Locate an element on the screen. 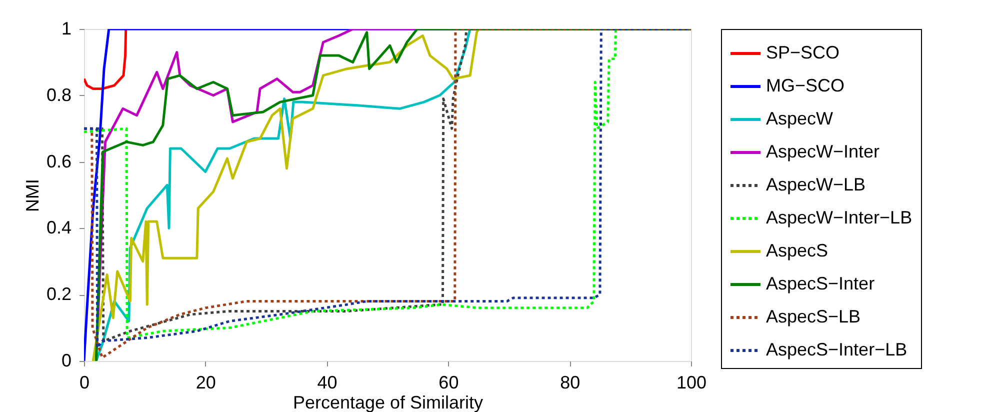 The width and height of the screenshot is (994, 412). x-tick-label: 40 is located at coordinates (327, 382).